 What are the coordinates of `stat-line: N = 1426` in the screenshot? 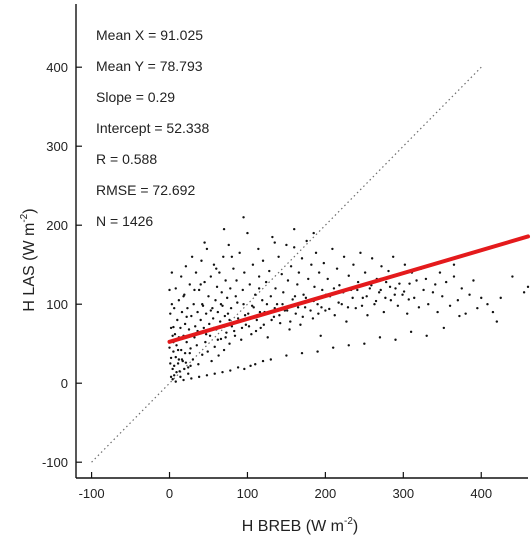 It's located at (124, 221).